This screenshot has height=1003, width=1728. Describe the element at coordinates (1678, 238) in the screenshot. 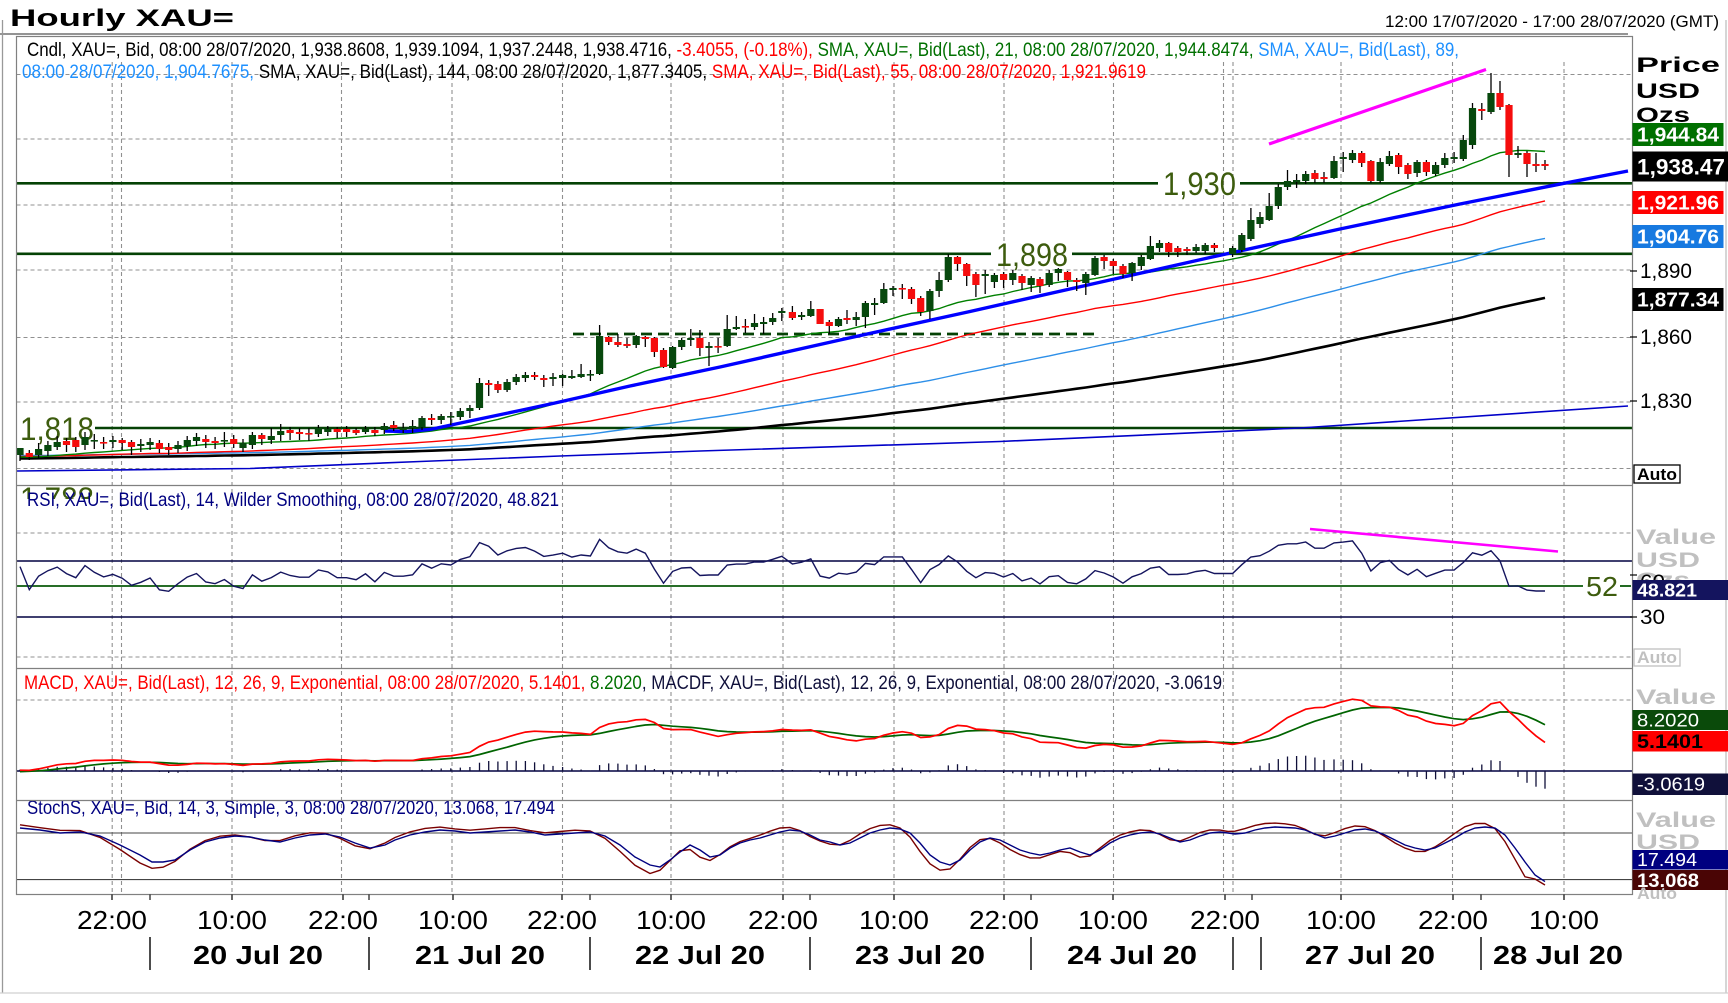

I see `svg-text: 1,904.76` at that location.